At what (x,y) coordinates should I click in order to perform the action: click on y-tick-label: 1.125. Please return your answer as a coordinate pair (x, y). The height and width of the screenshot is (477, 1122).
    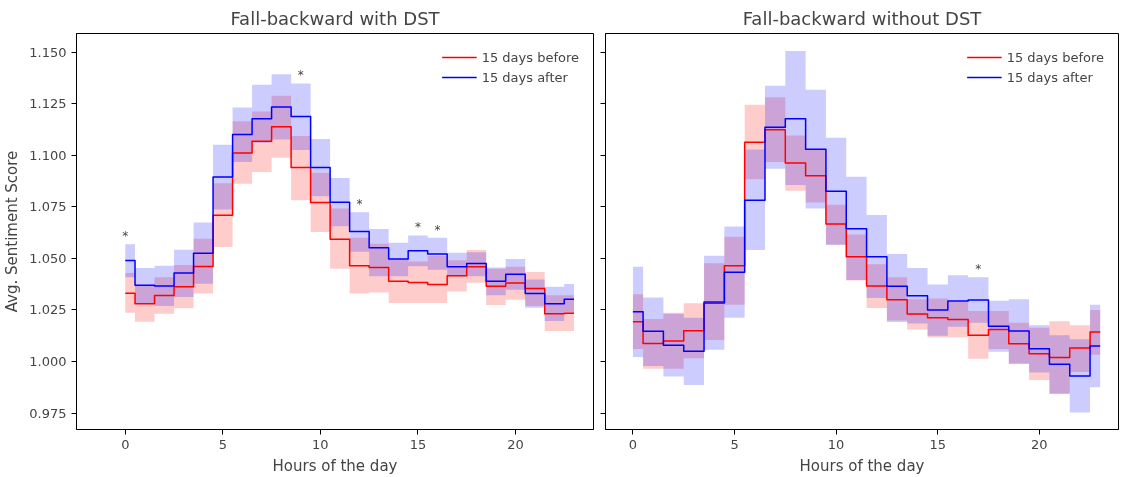
    Looking at the image, I should click on (48, 104).